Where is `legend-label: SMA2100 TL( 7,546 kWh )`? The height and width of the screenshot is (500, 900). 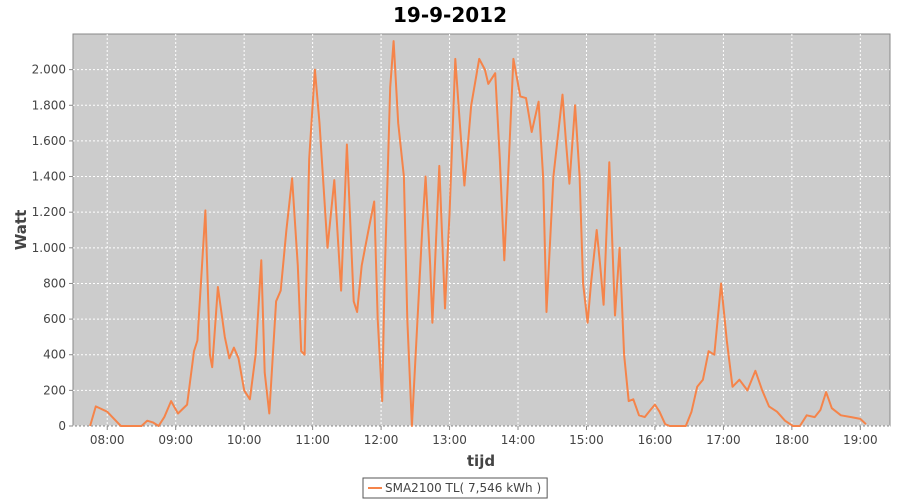
legend-label: SMA2100 TL( 7,546 kWh ) is located at coordinates (463, 488).